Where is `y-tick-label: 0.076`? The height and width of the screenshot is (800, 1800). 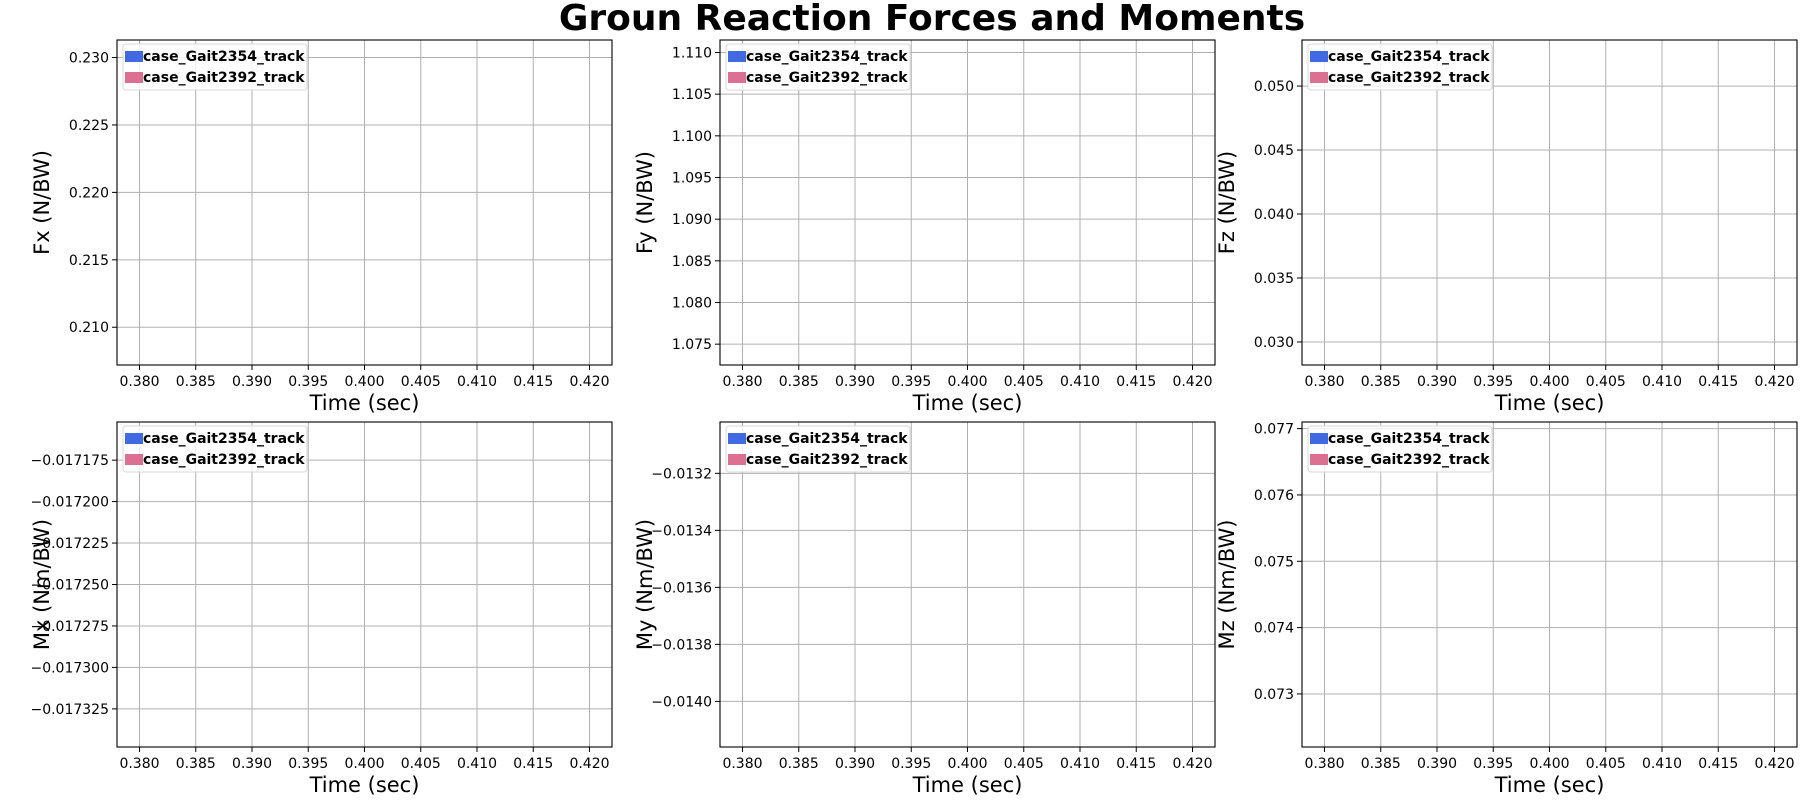 y-tick-label: 0.076 is located at coordinates (1274, 496).